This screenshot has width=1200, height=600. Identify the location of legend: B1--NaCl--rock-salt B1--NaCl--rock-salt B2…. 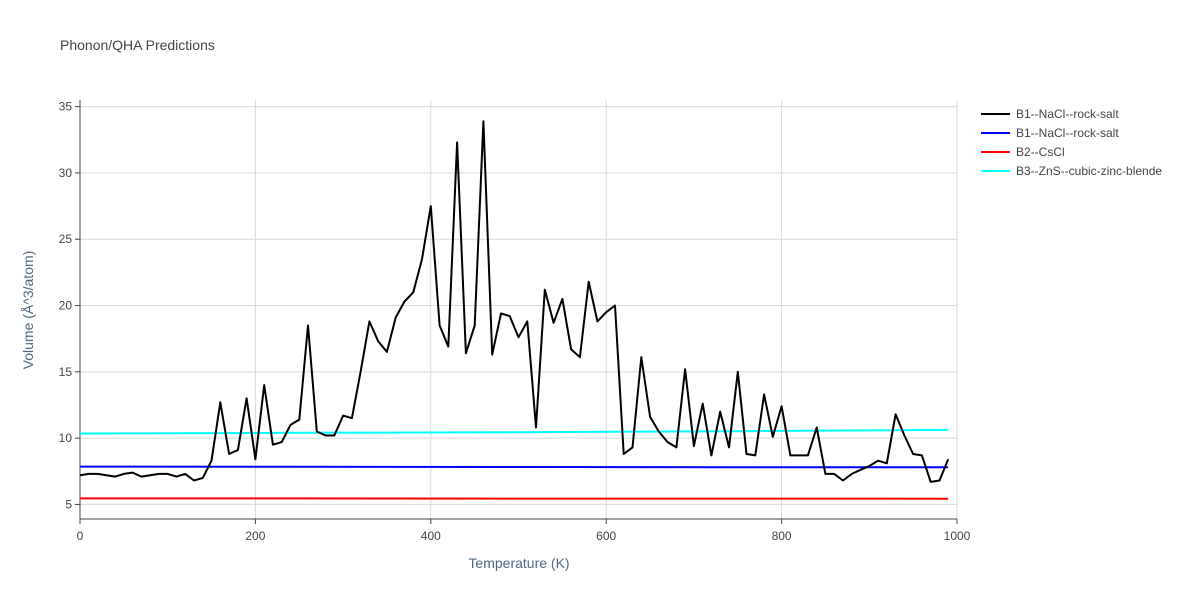
(1071, 142).